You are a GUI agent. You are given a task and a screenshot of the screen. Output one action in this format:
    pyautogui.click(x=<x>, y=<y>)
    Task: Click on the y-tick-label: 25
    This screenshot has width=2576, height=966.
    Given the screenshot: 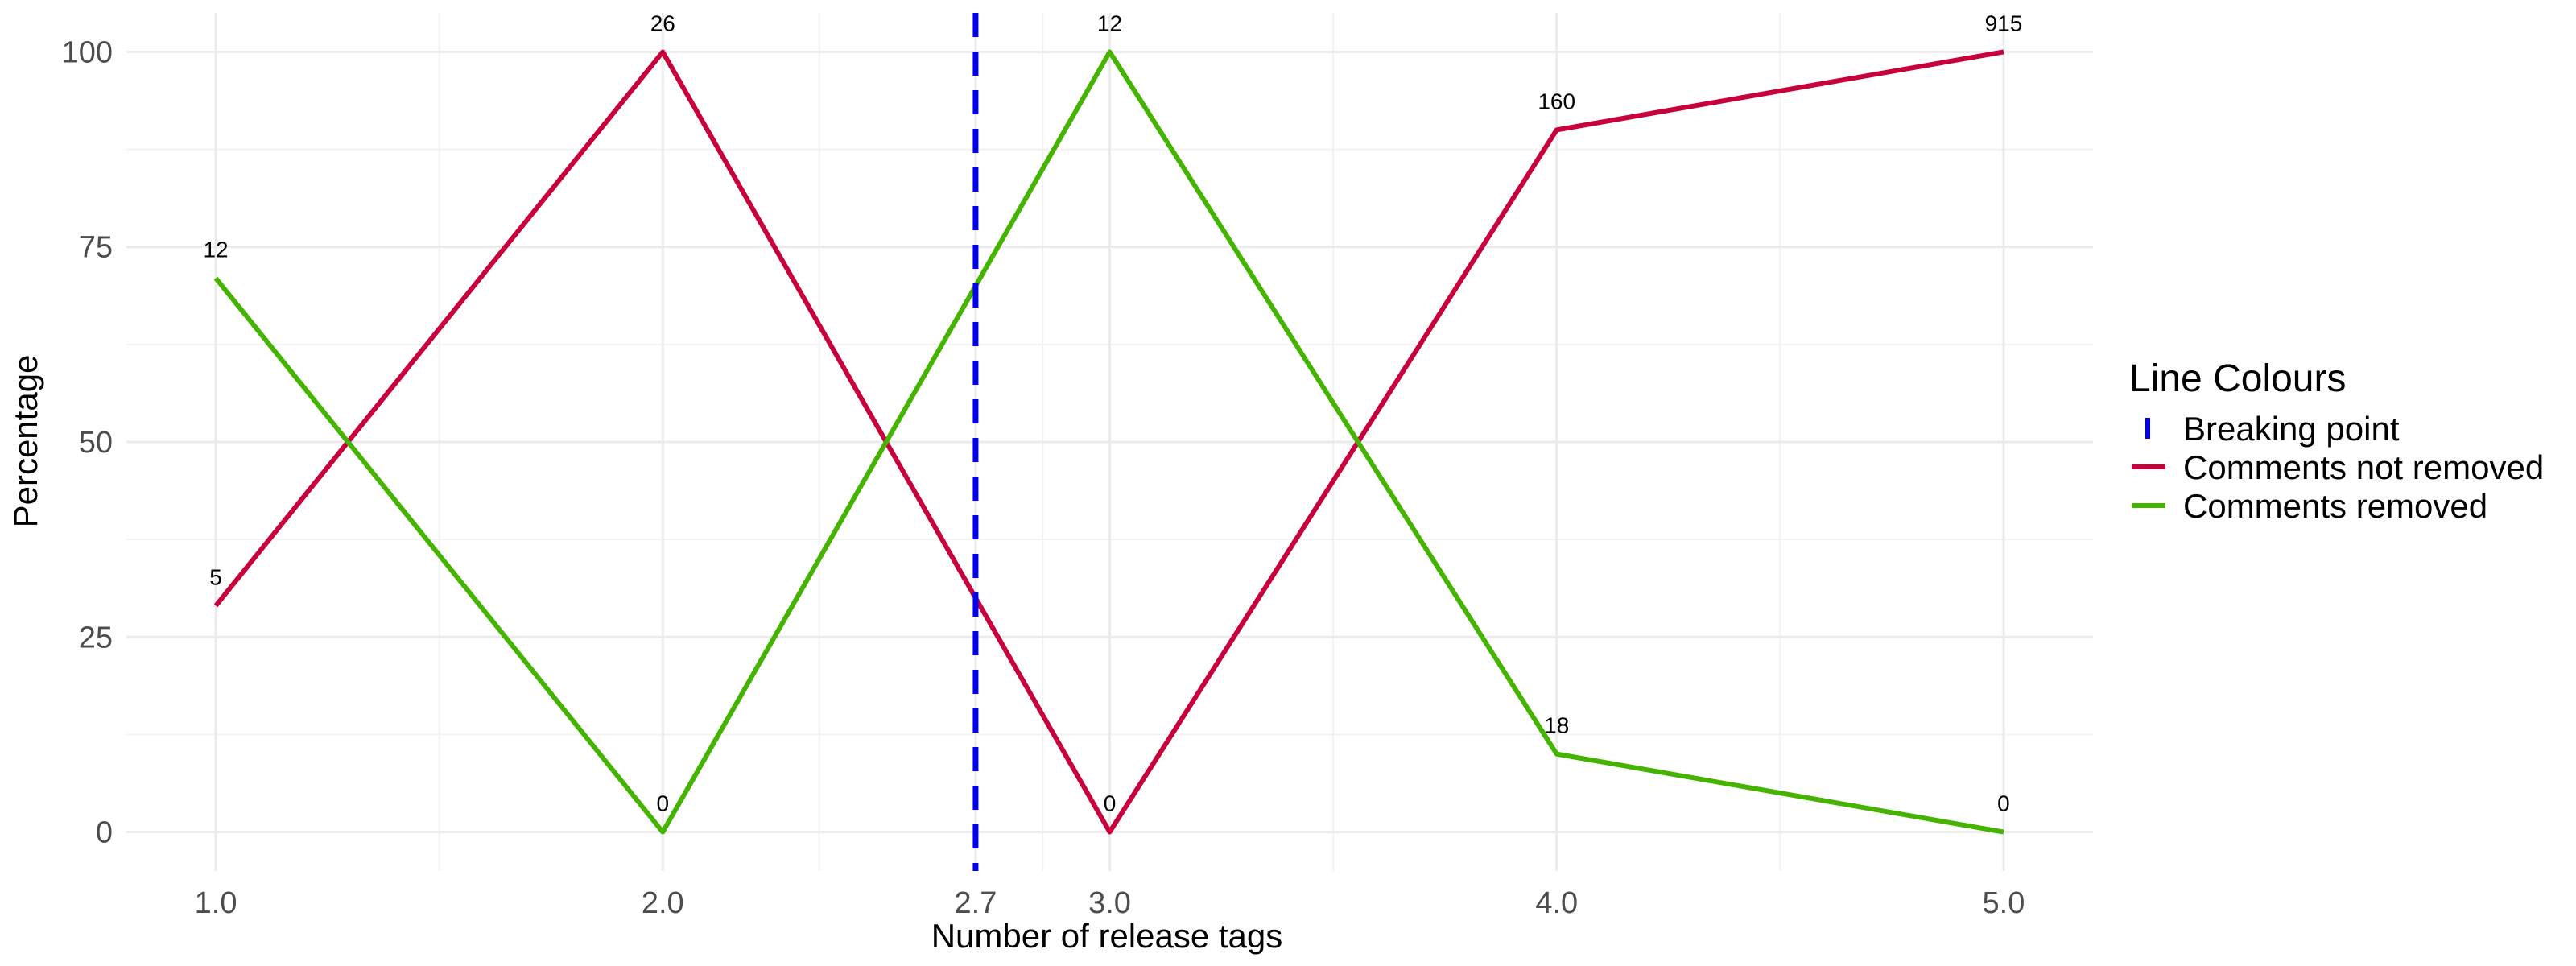 What is the action you would take?
    pyautogui.click(x=96, y=637)
    